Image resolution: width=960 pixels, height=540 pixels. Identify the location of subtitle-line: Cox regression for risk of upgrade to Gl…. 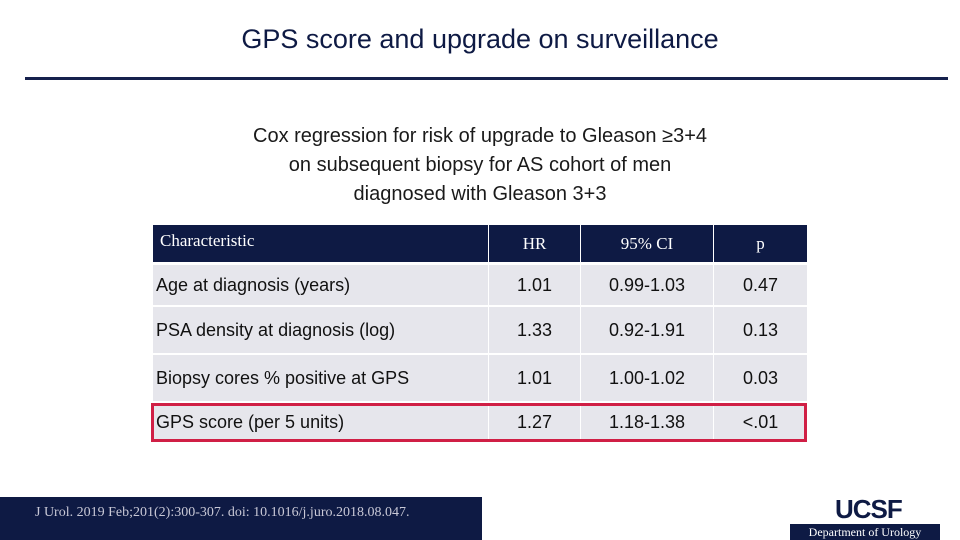
(480, 136).